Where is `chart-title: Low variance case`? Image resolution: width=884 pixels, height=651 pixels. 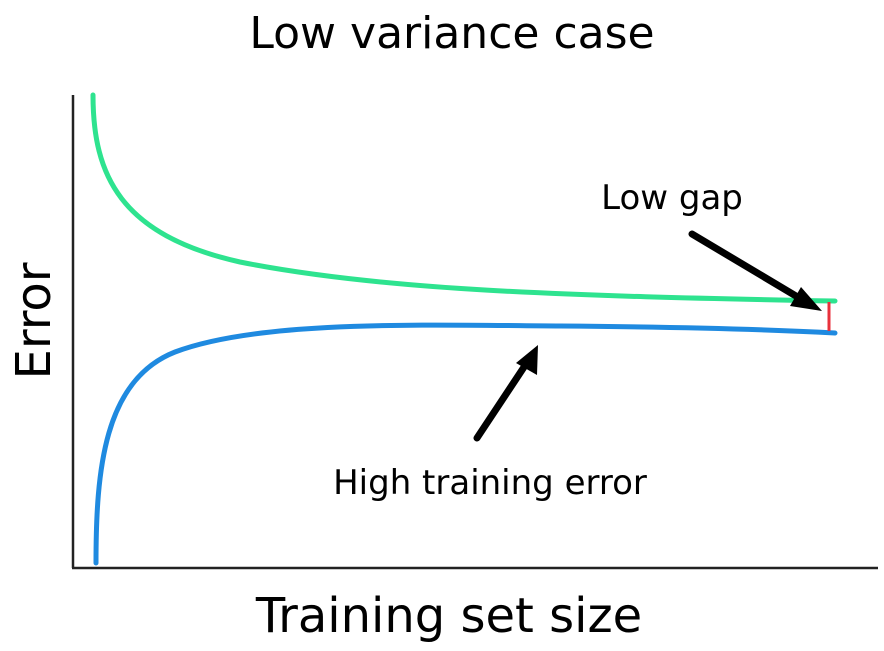
chart-title: Low variance case is located at coordinates (451, 33).